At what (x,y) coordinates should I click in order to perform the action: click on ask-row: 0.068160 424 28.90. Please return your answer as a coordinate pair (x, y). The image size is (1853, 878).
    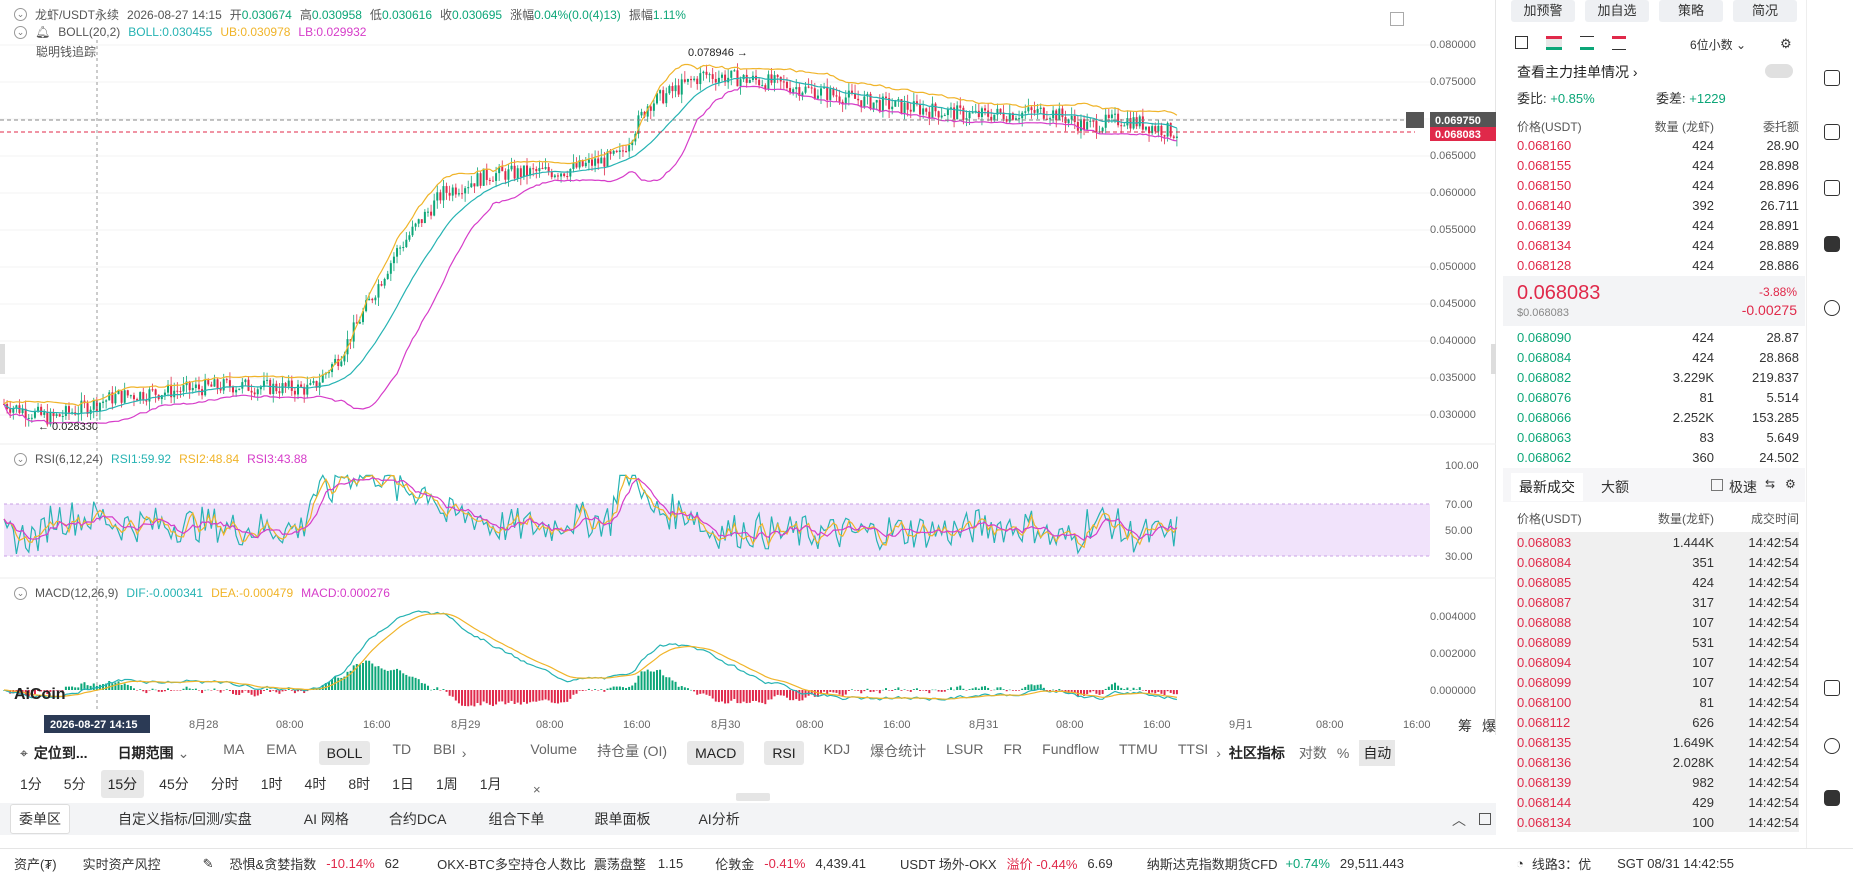
    Looking at the image, I should click on (1658, 145).